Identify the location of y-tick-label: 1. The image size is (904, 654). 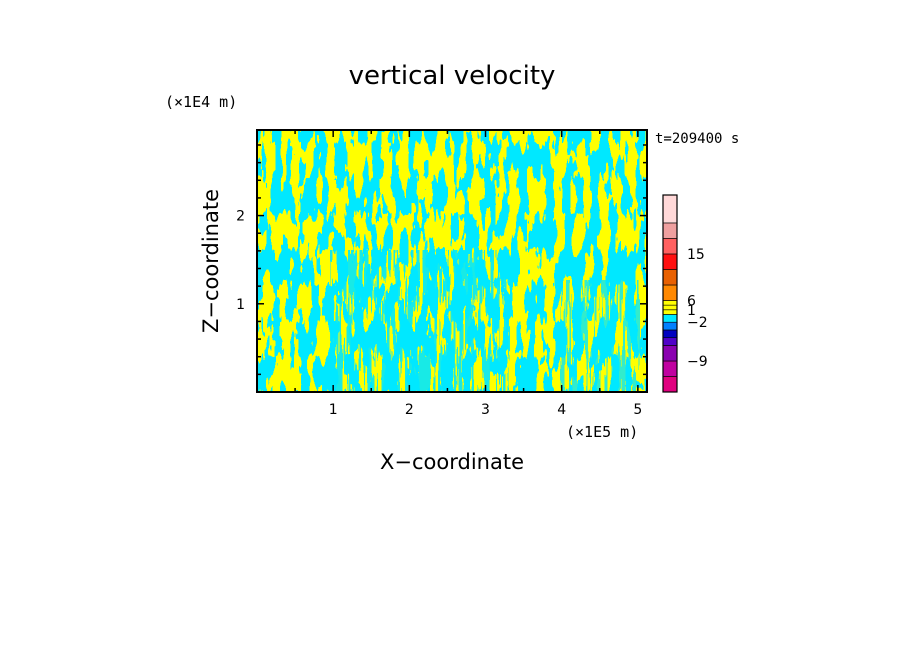
(240, 305).